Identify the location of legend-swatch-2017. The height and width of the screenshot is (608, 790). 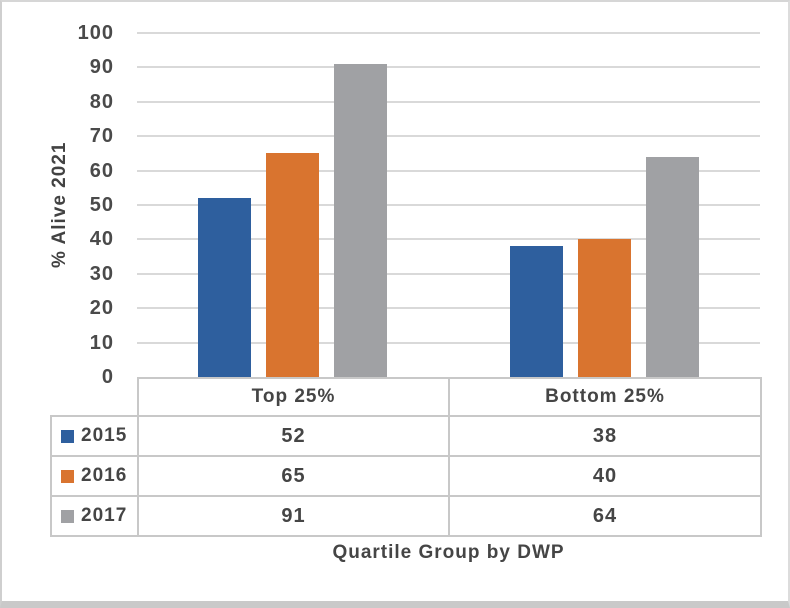
(67, 516).